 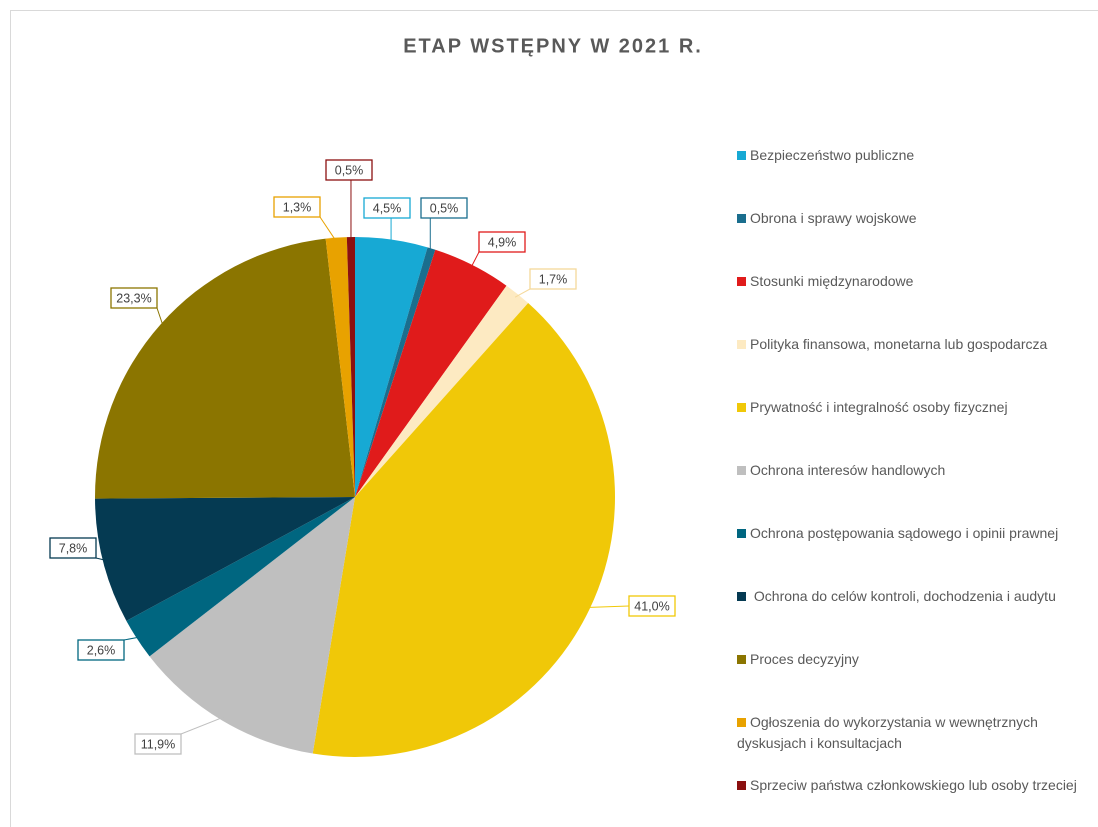 I want to click on data-label: 7,8%, so click(x=73, y=548).